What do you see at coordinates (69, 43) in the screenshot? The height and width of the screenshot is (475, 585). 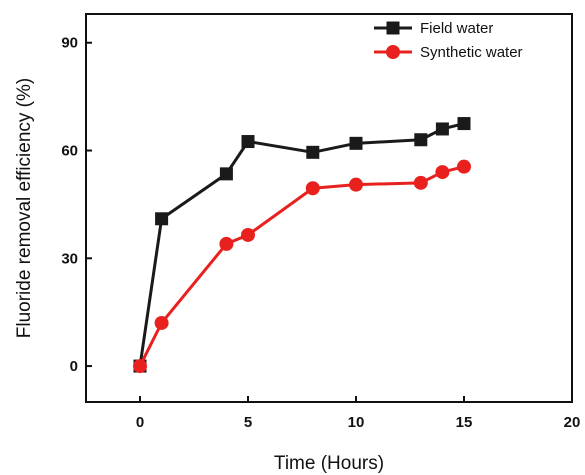 I see `y-tick-label: 90` at bounding box center [69, 43].